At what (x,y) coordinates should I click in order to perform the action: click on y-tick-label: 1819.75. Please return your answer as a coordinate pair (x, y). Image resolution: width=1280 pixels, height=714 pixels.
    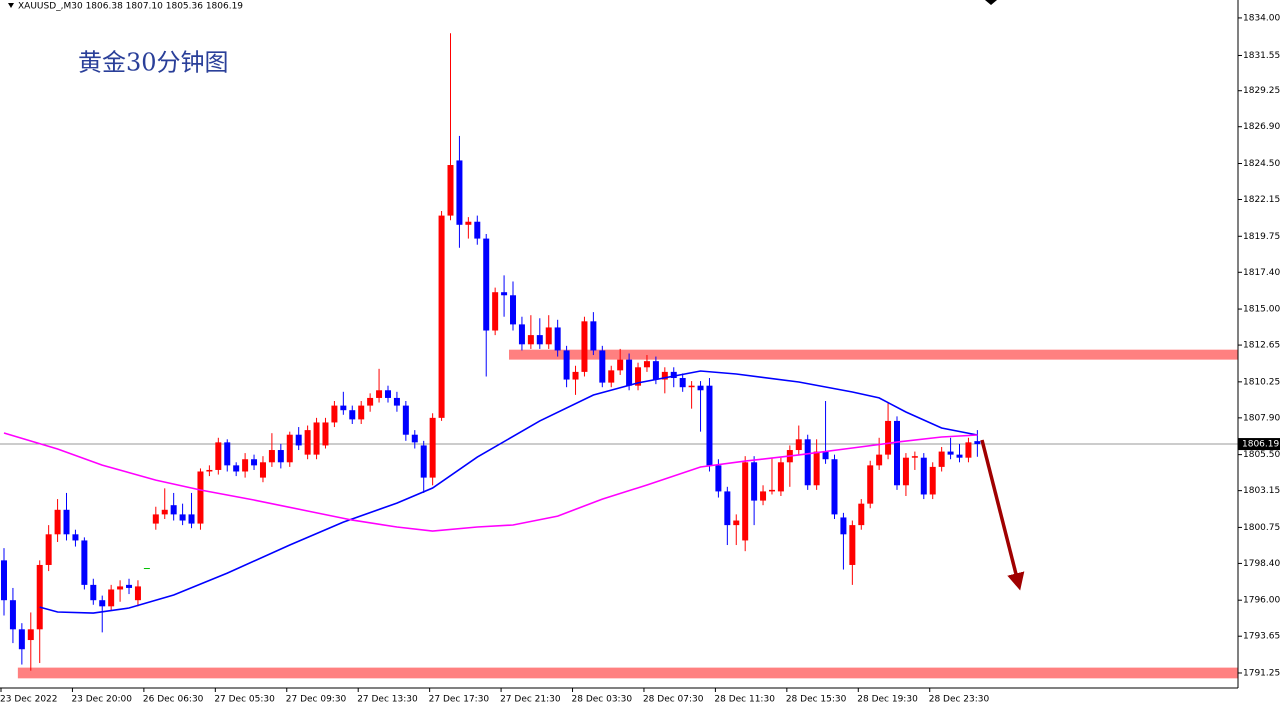
    Looking at the image, I should click on (1261, 237).